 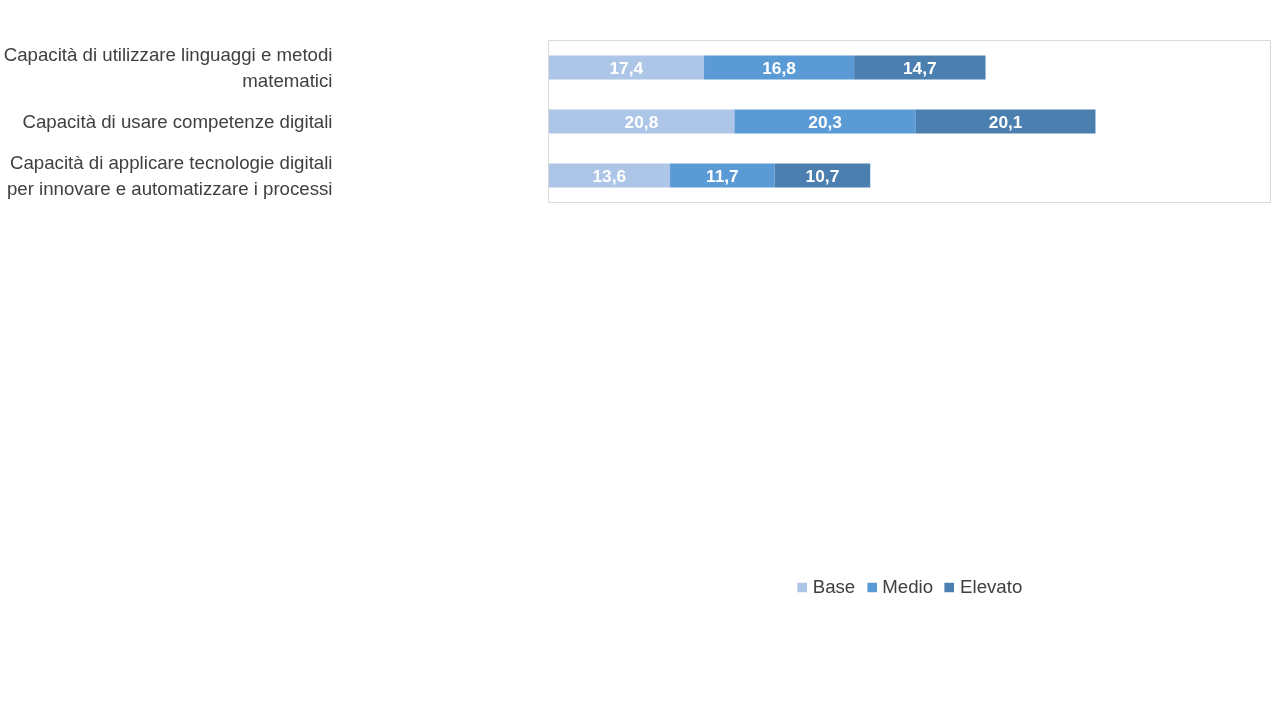 I want to click on data-label: 20,3, so click(x=825, y=121).